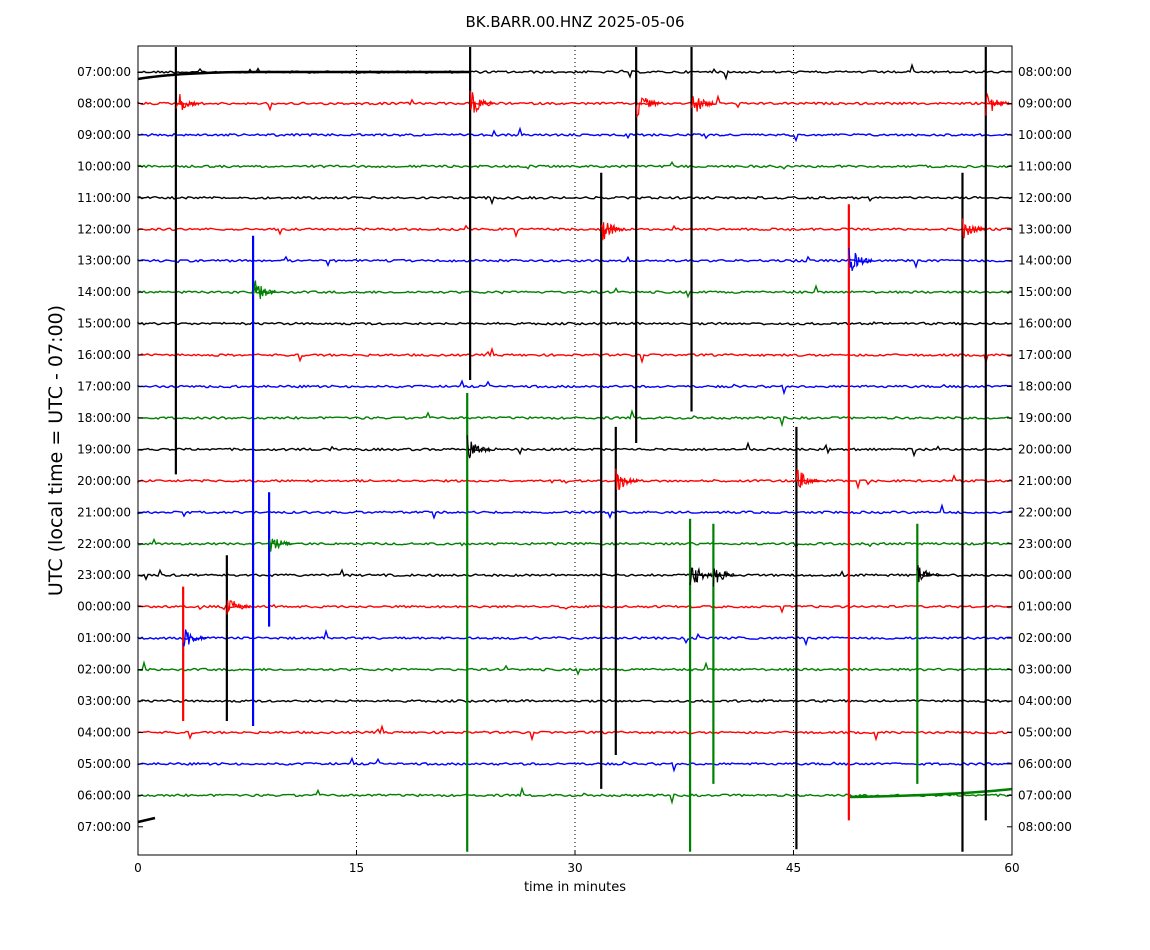 The image size is (1150, 950). I want to click on left-tick-label: 23:00:00, so click(104, 575).